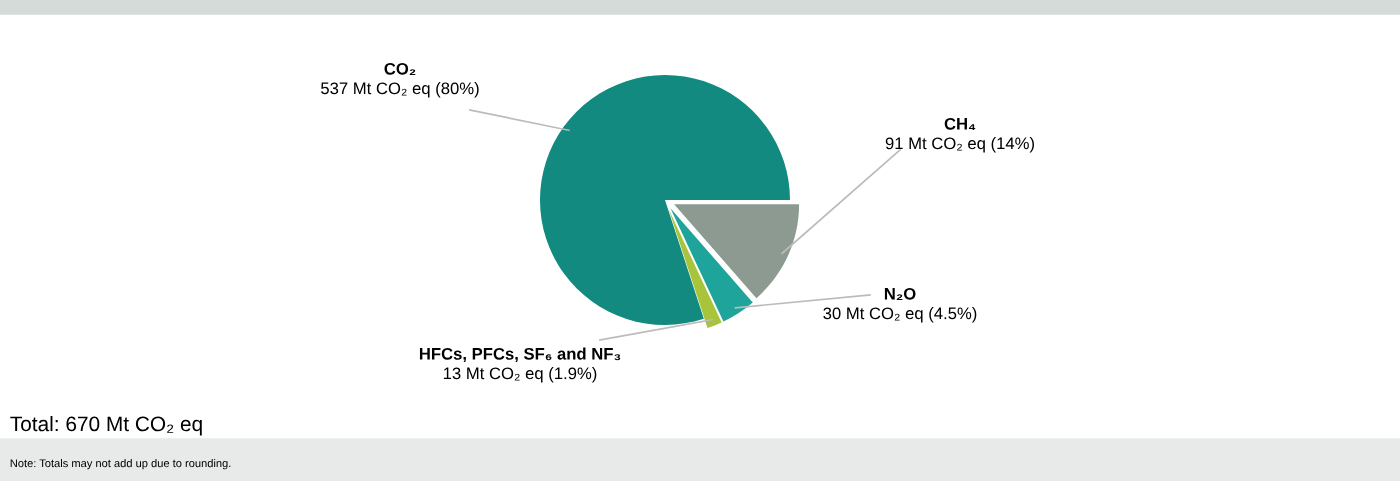 The width and height of the screenshot is (1400, 481). Describe the element at coordinates (520, 355) in the screenshot. I see `slice-label: HFCs, PFCs, SF₆ and NF₃` at that location.